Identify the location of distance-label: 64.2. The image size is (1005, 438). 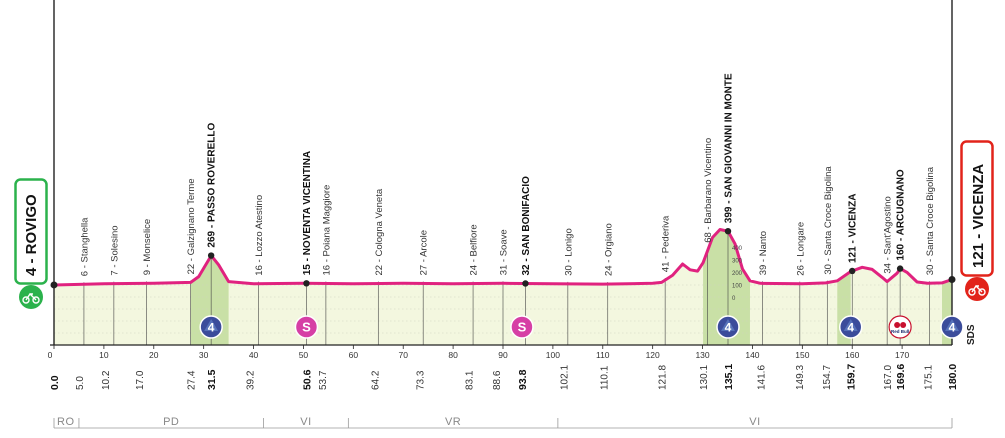
(375, 380).